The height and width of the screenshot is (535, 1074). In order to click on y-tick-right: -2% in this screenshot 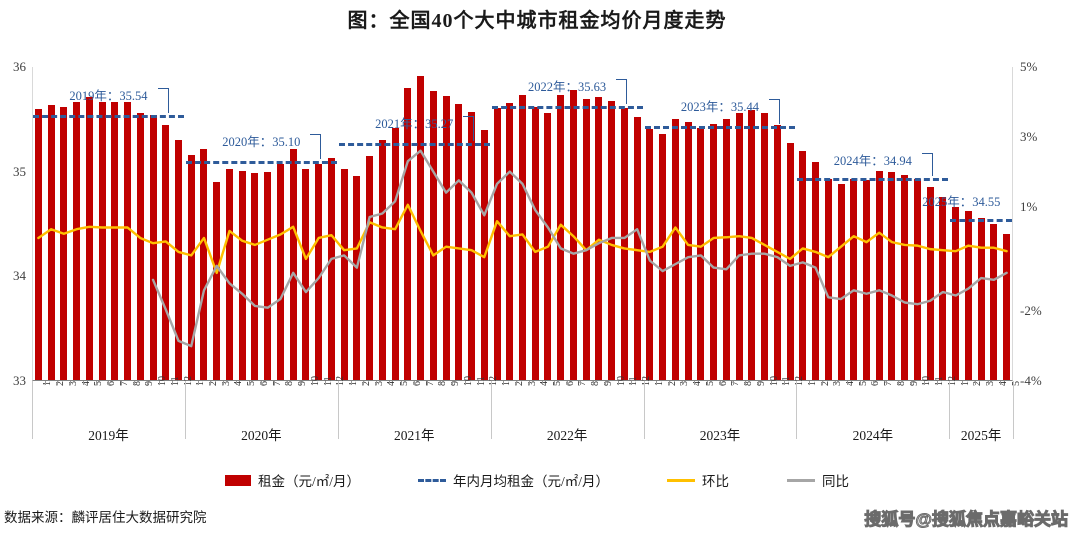, I will do `click(1031, 311)`.